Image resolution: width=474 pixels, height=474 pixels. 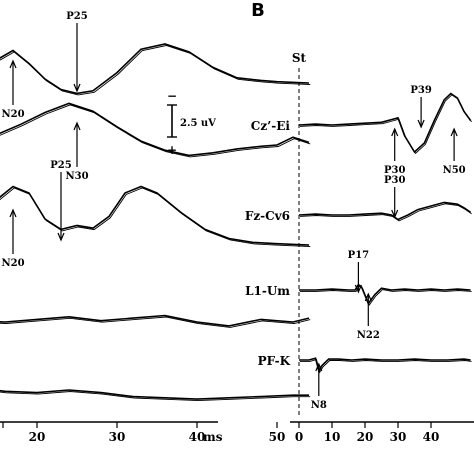 What do you see at coordinates (77, 58) in the screenshot?
I see `annotation-p25a-arrow` at bounding box center [77, 58].